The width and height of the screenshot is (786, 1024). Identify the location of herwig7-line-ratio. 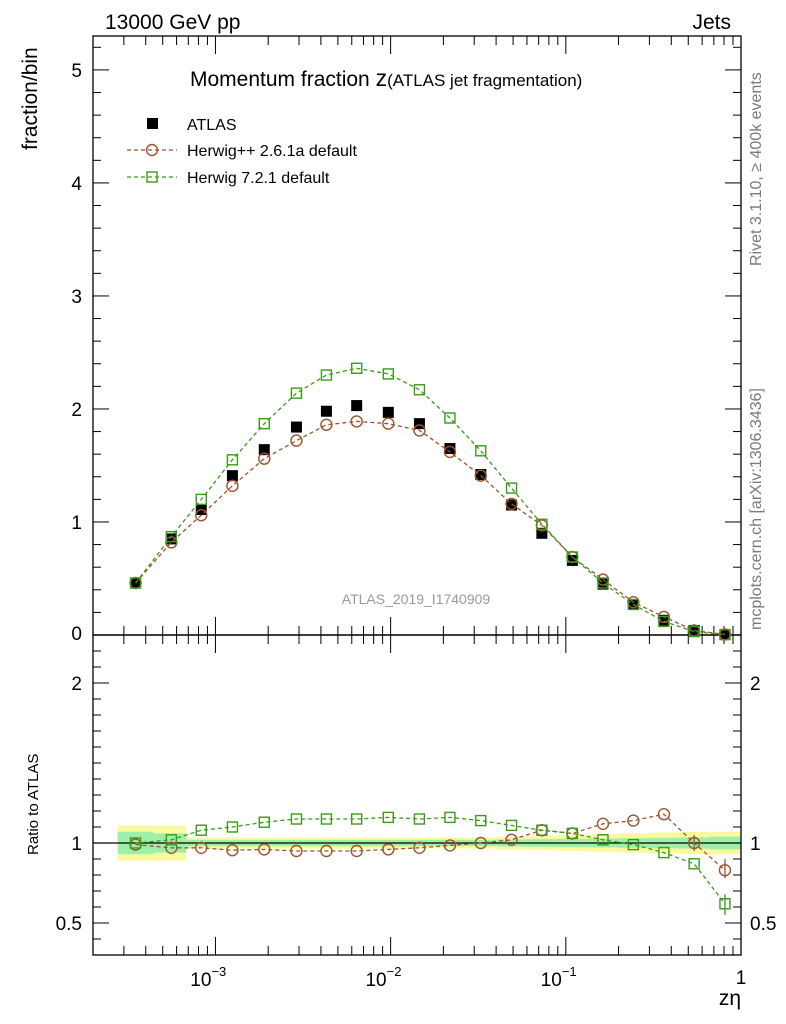
(430, 860).